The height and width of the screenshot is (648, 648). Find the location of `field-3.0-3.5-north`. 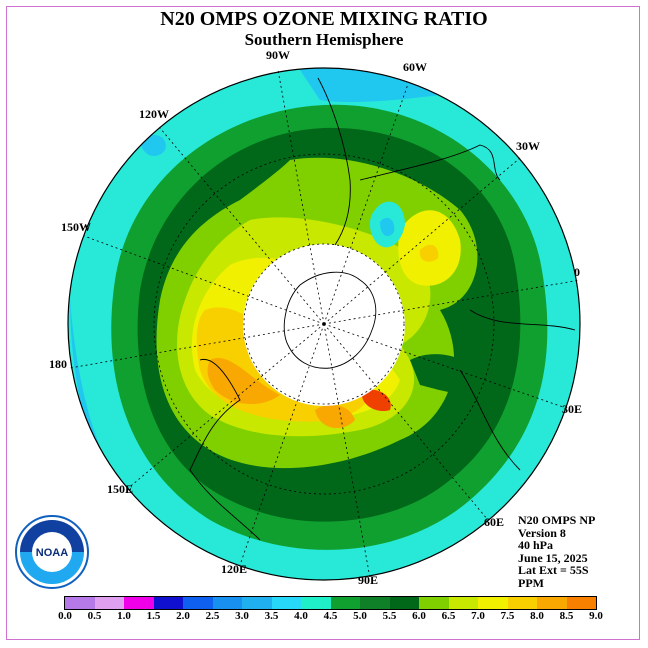

field-3.0-3.5-north is located at coordinates (370, 85).